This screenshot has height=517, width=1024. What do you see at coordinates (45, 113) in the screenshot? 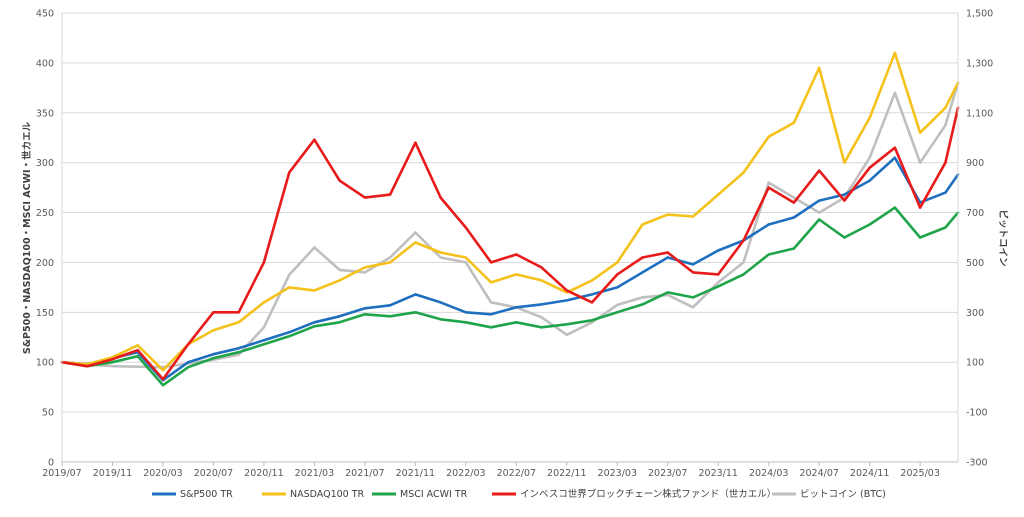
I see `y-tick-label-left: 350` at bounding box center [45, 113].